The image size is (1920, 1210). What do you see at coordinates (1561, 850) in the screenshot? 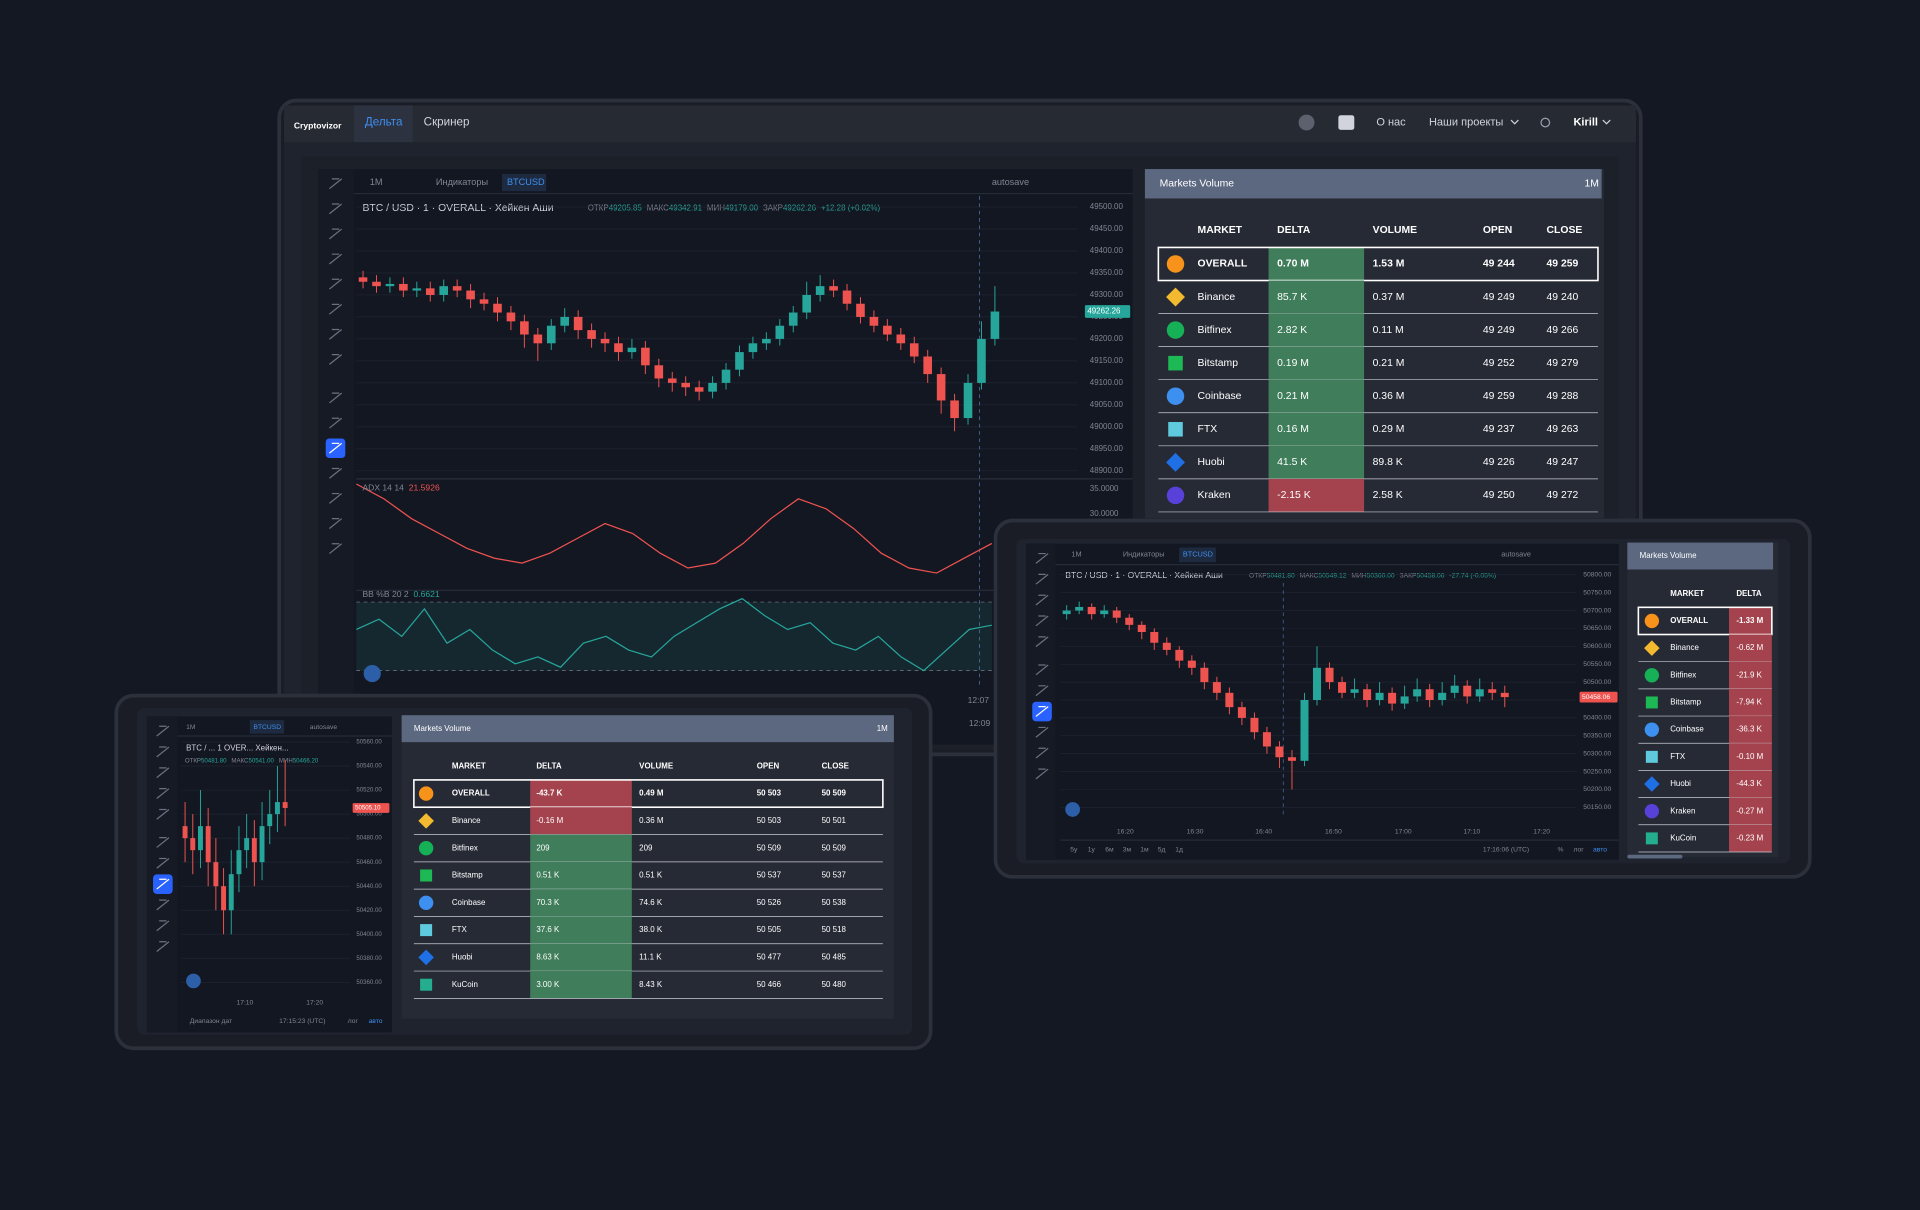
I see `scale-mode: %` at bounding box center [1561, 850].